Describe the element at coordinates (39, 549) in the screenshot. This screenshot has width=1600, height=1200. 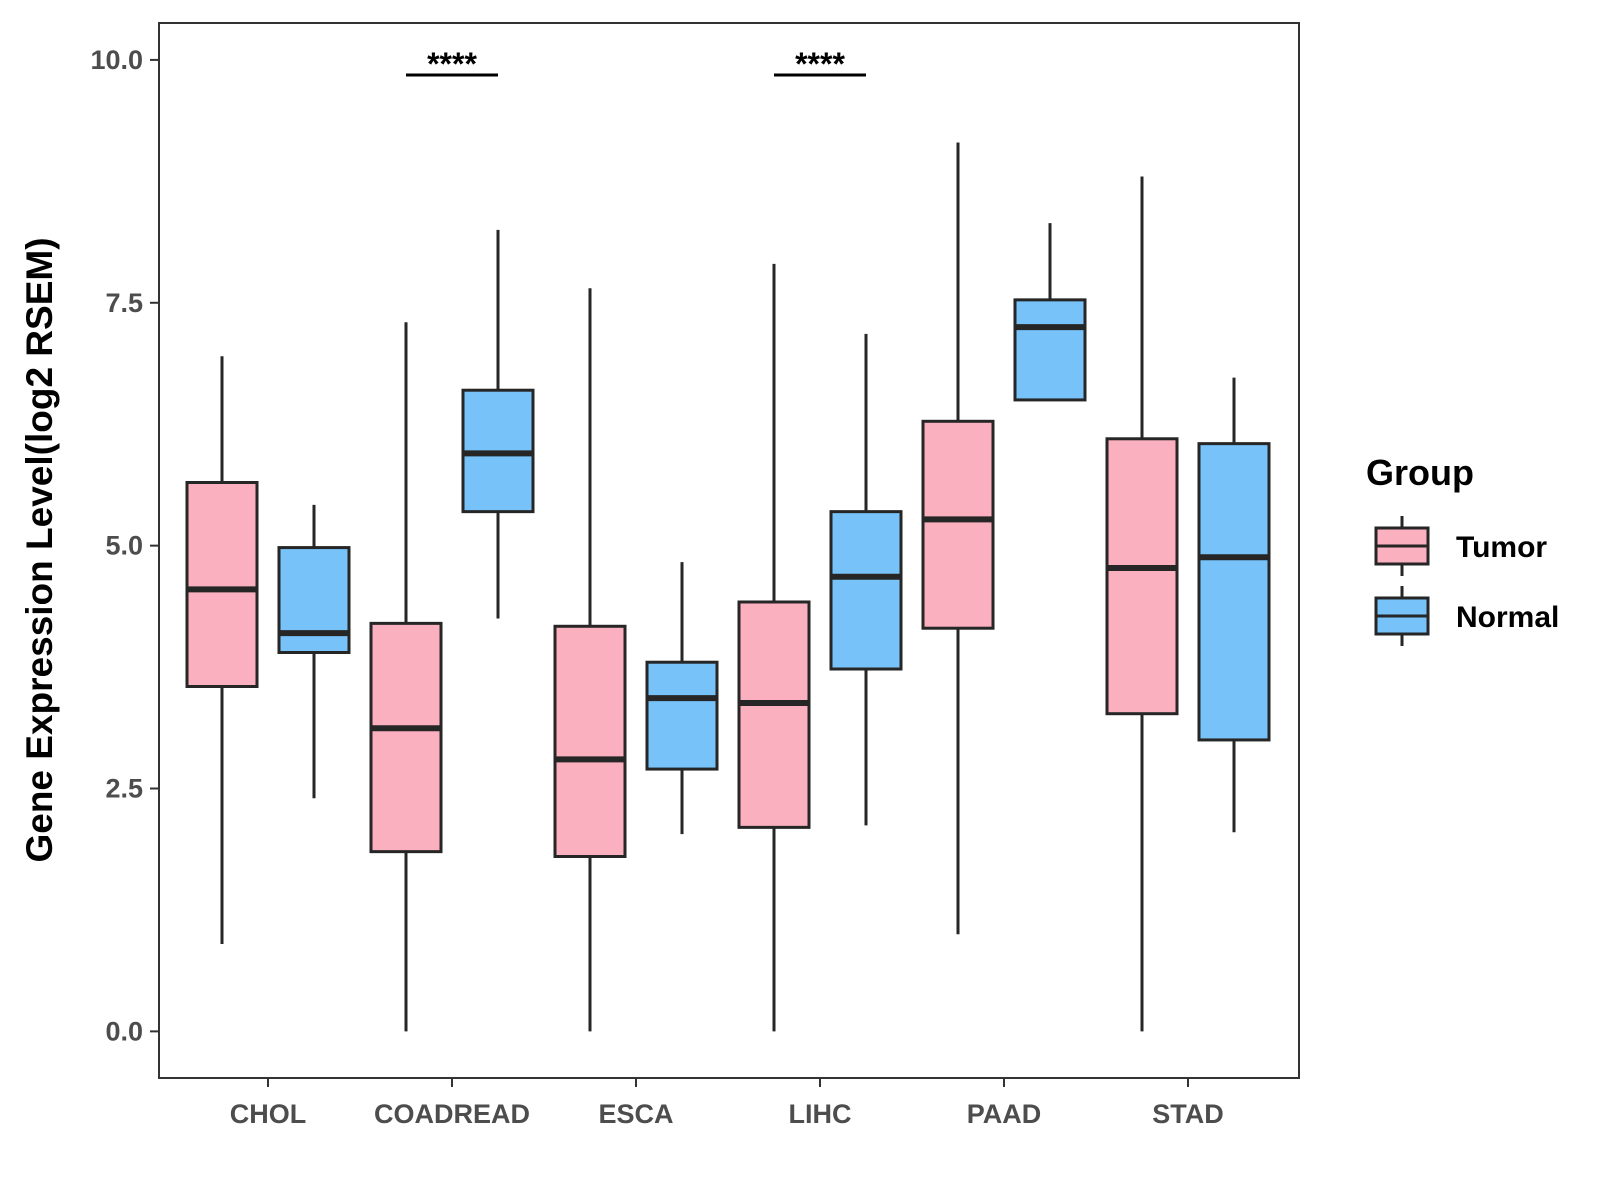
I see `y-axis-title: Gene Expression Level(log2 RSEM)` at that location.